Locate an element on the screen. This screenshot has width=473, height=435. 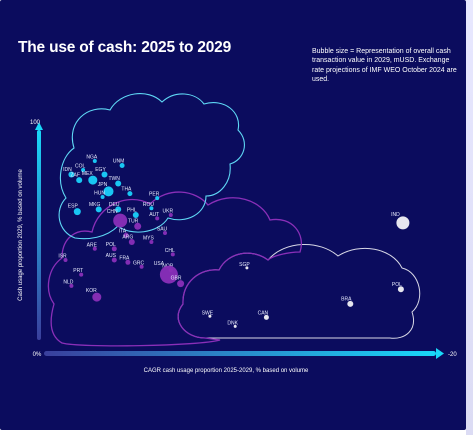
bubble-twn is located at coordinates (118, 183).